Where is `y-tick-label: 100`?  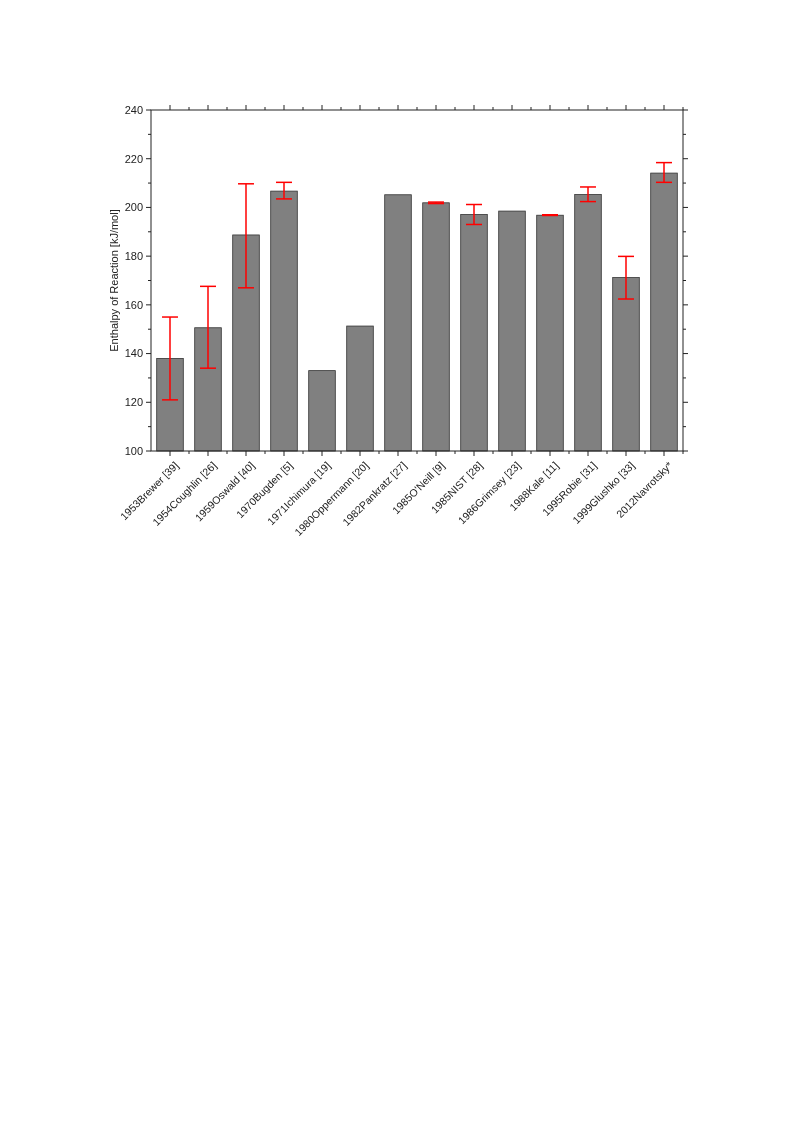 y-tick-label: 100 is located at coordinates (133, 450).